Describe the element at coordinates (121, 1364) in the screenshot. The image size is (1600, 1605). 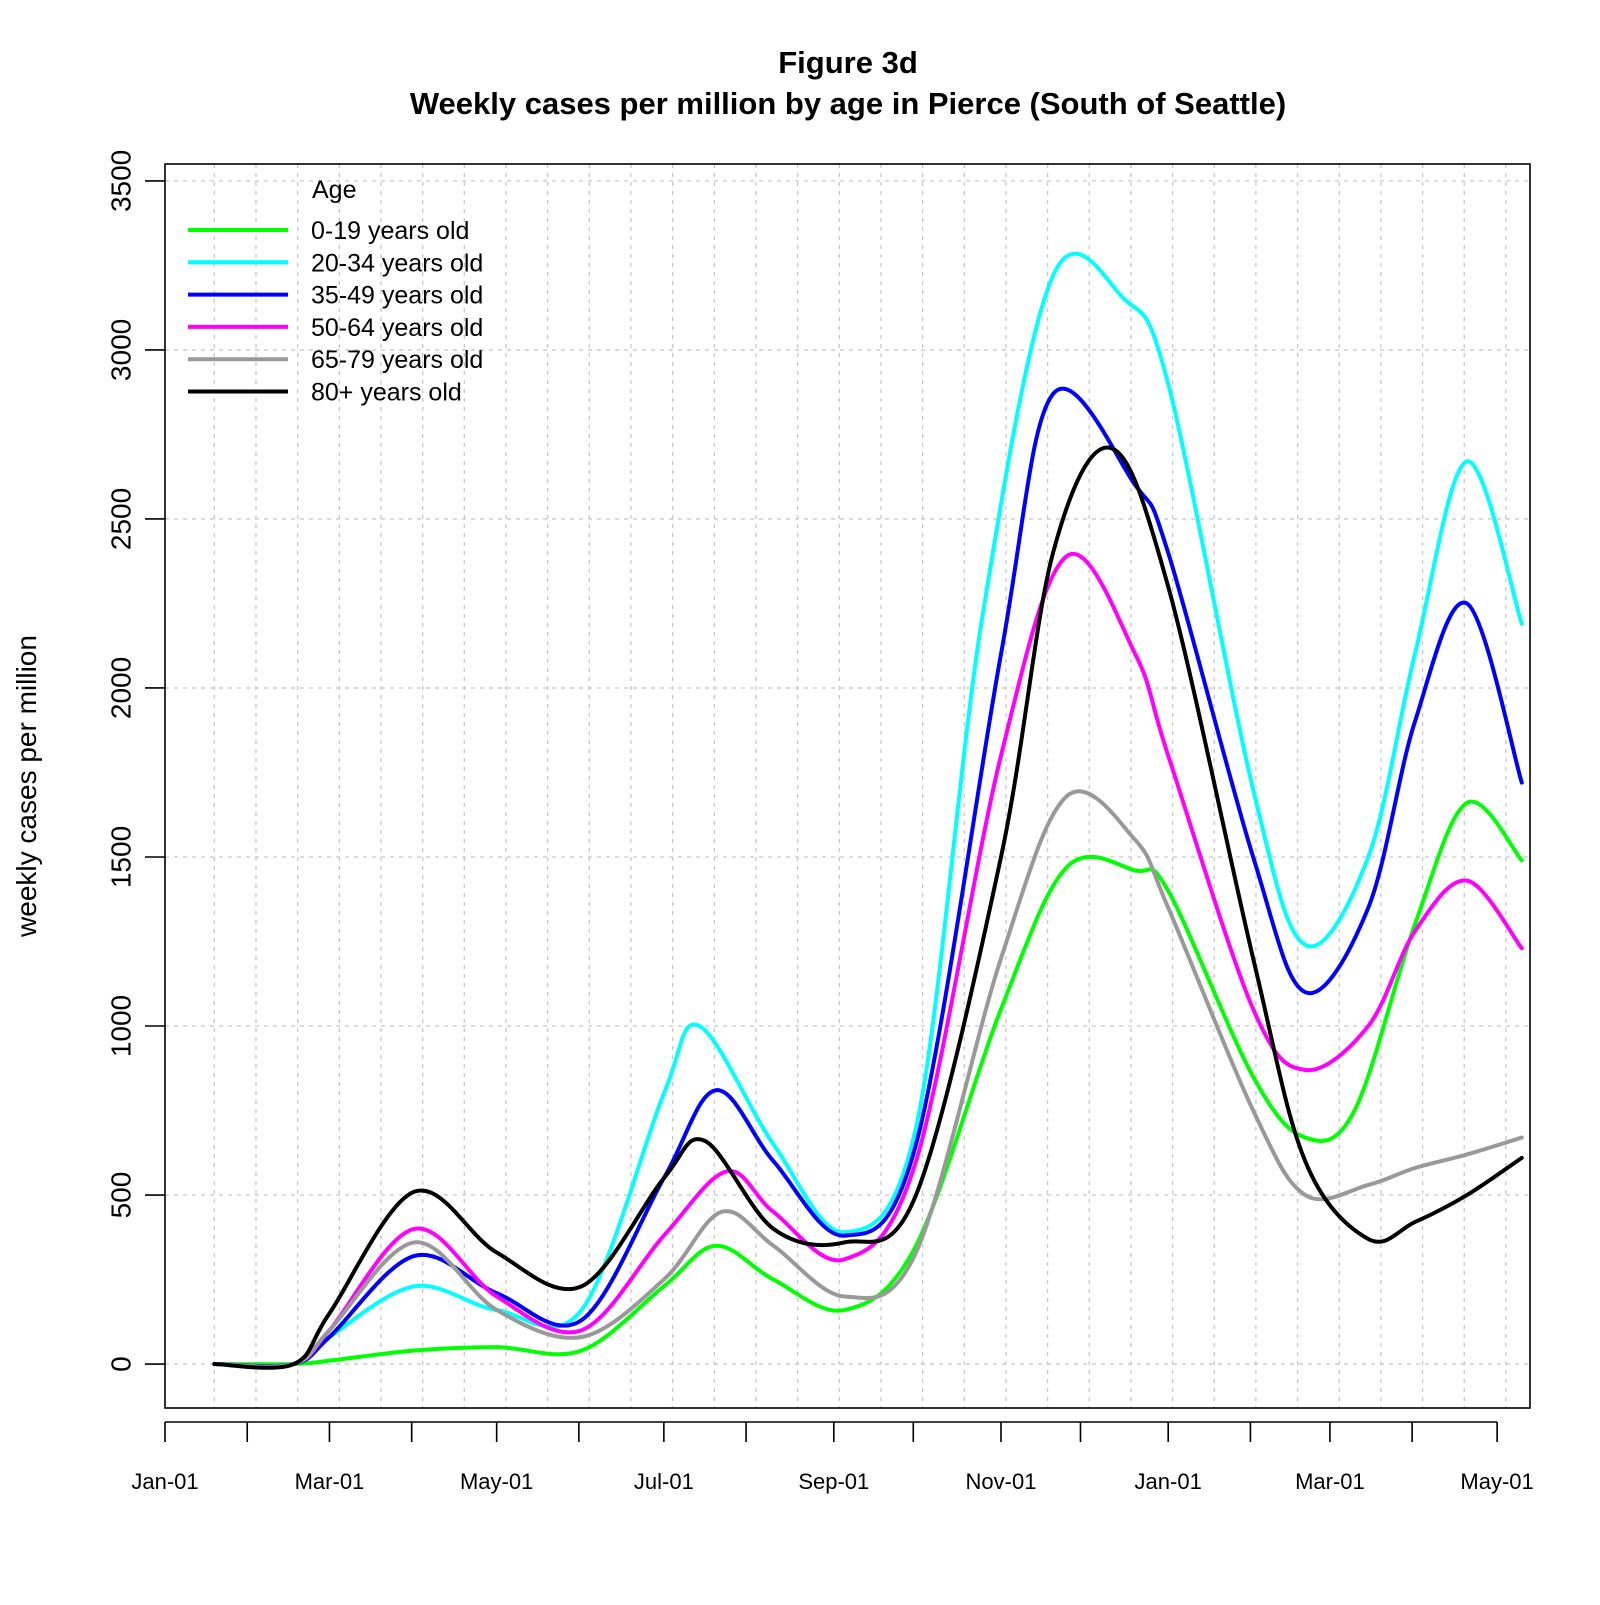
I see `y-tick-label: 0` at that location.